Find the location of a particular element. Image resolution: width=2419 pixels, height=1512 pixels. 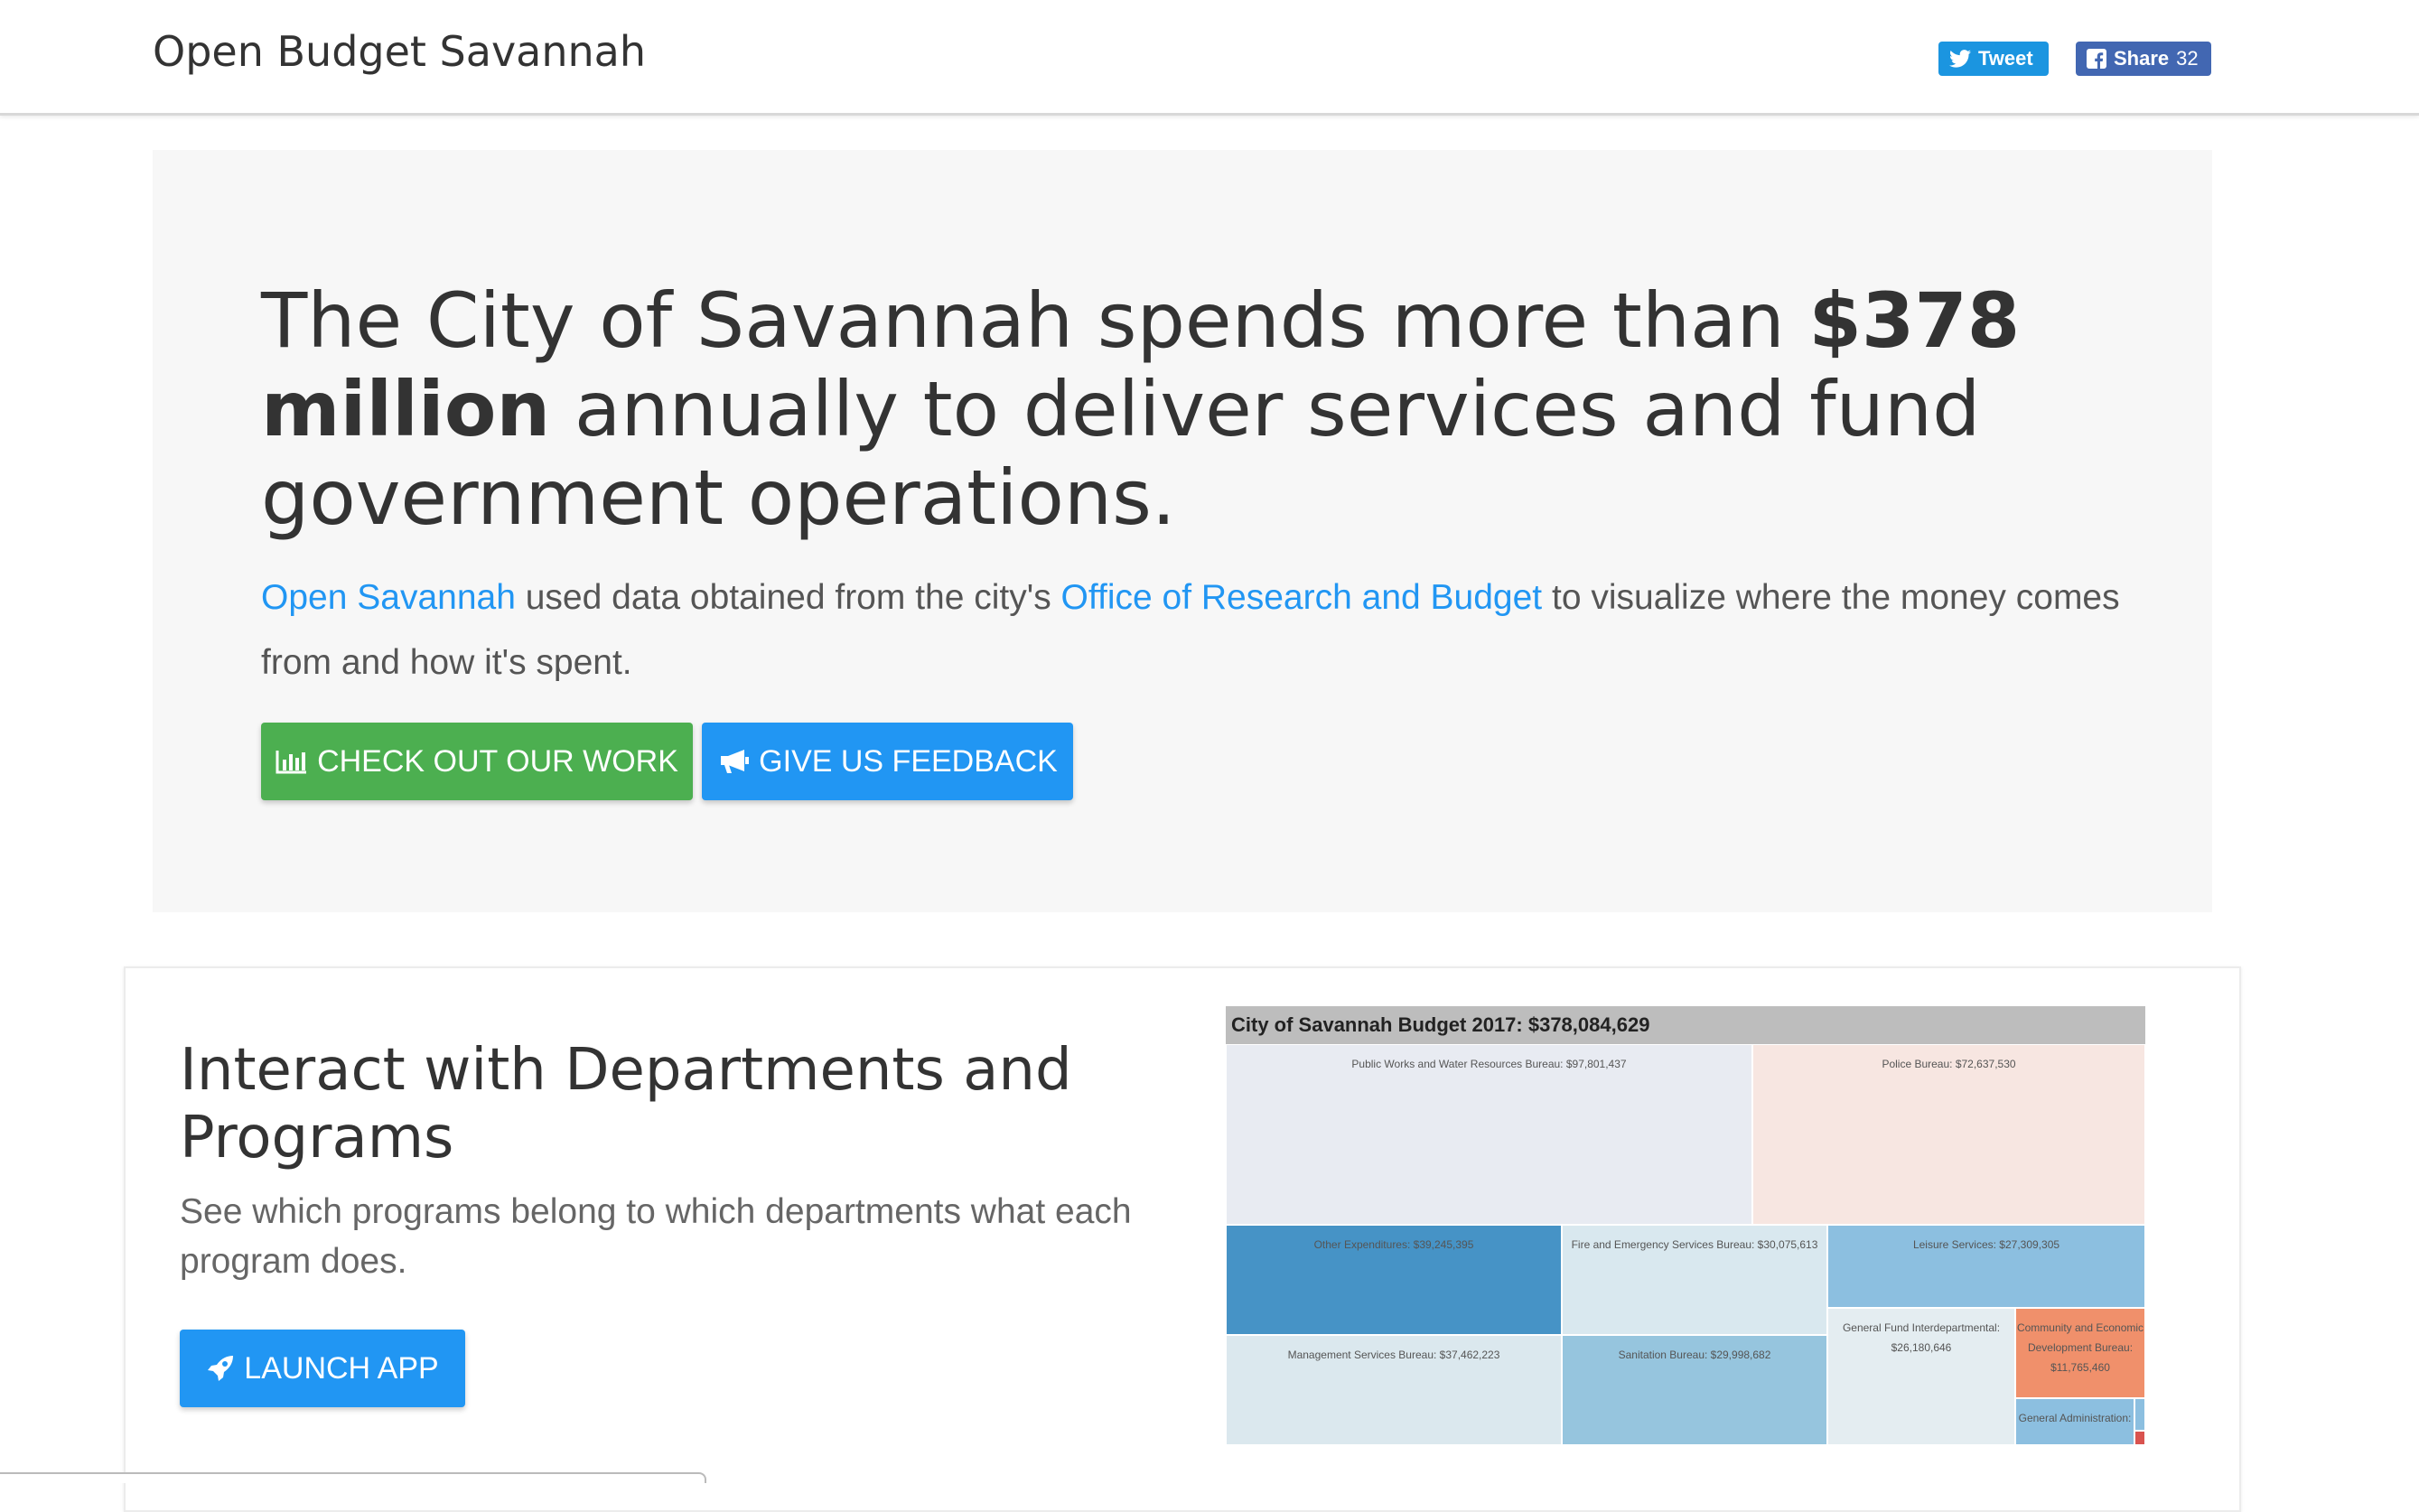

bar-chart-icon is located at coordinates (291, 763).